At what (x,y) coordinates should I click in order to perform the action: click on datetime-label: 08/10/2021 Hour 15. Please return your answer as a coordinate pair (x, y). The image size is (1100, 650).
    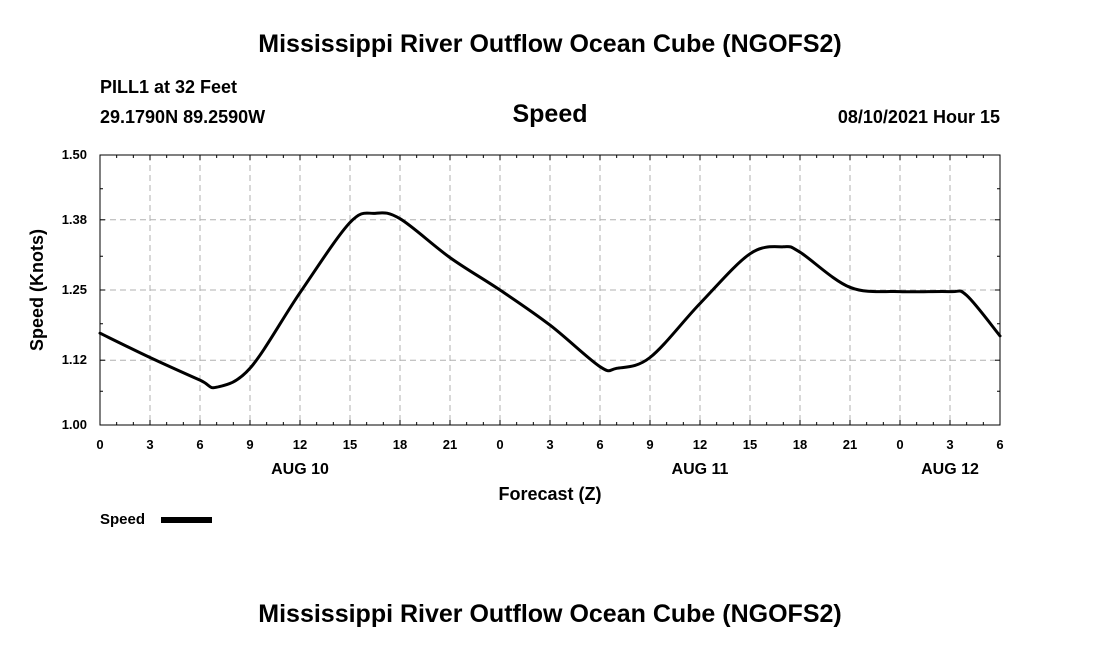
    Looking at the image, I should click on (918, 117).